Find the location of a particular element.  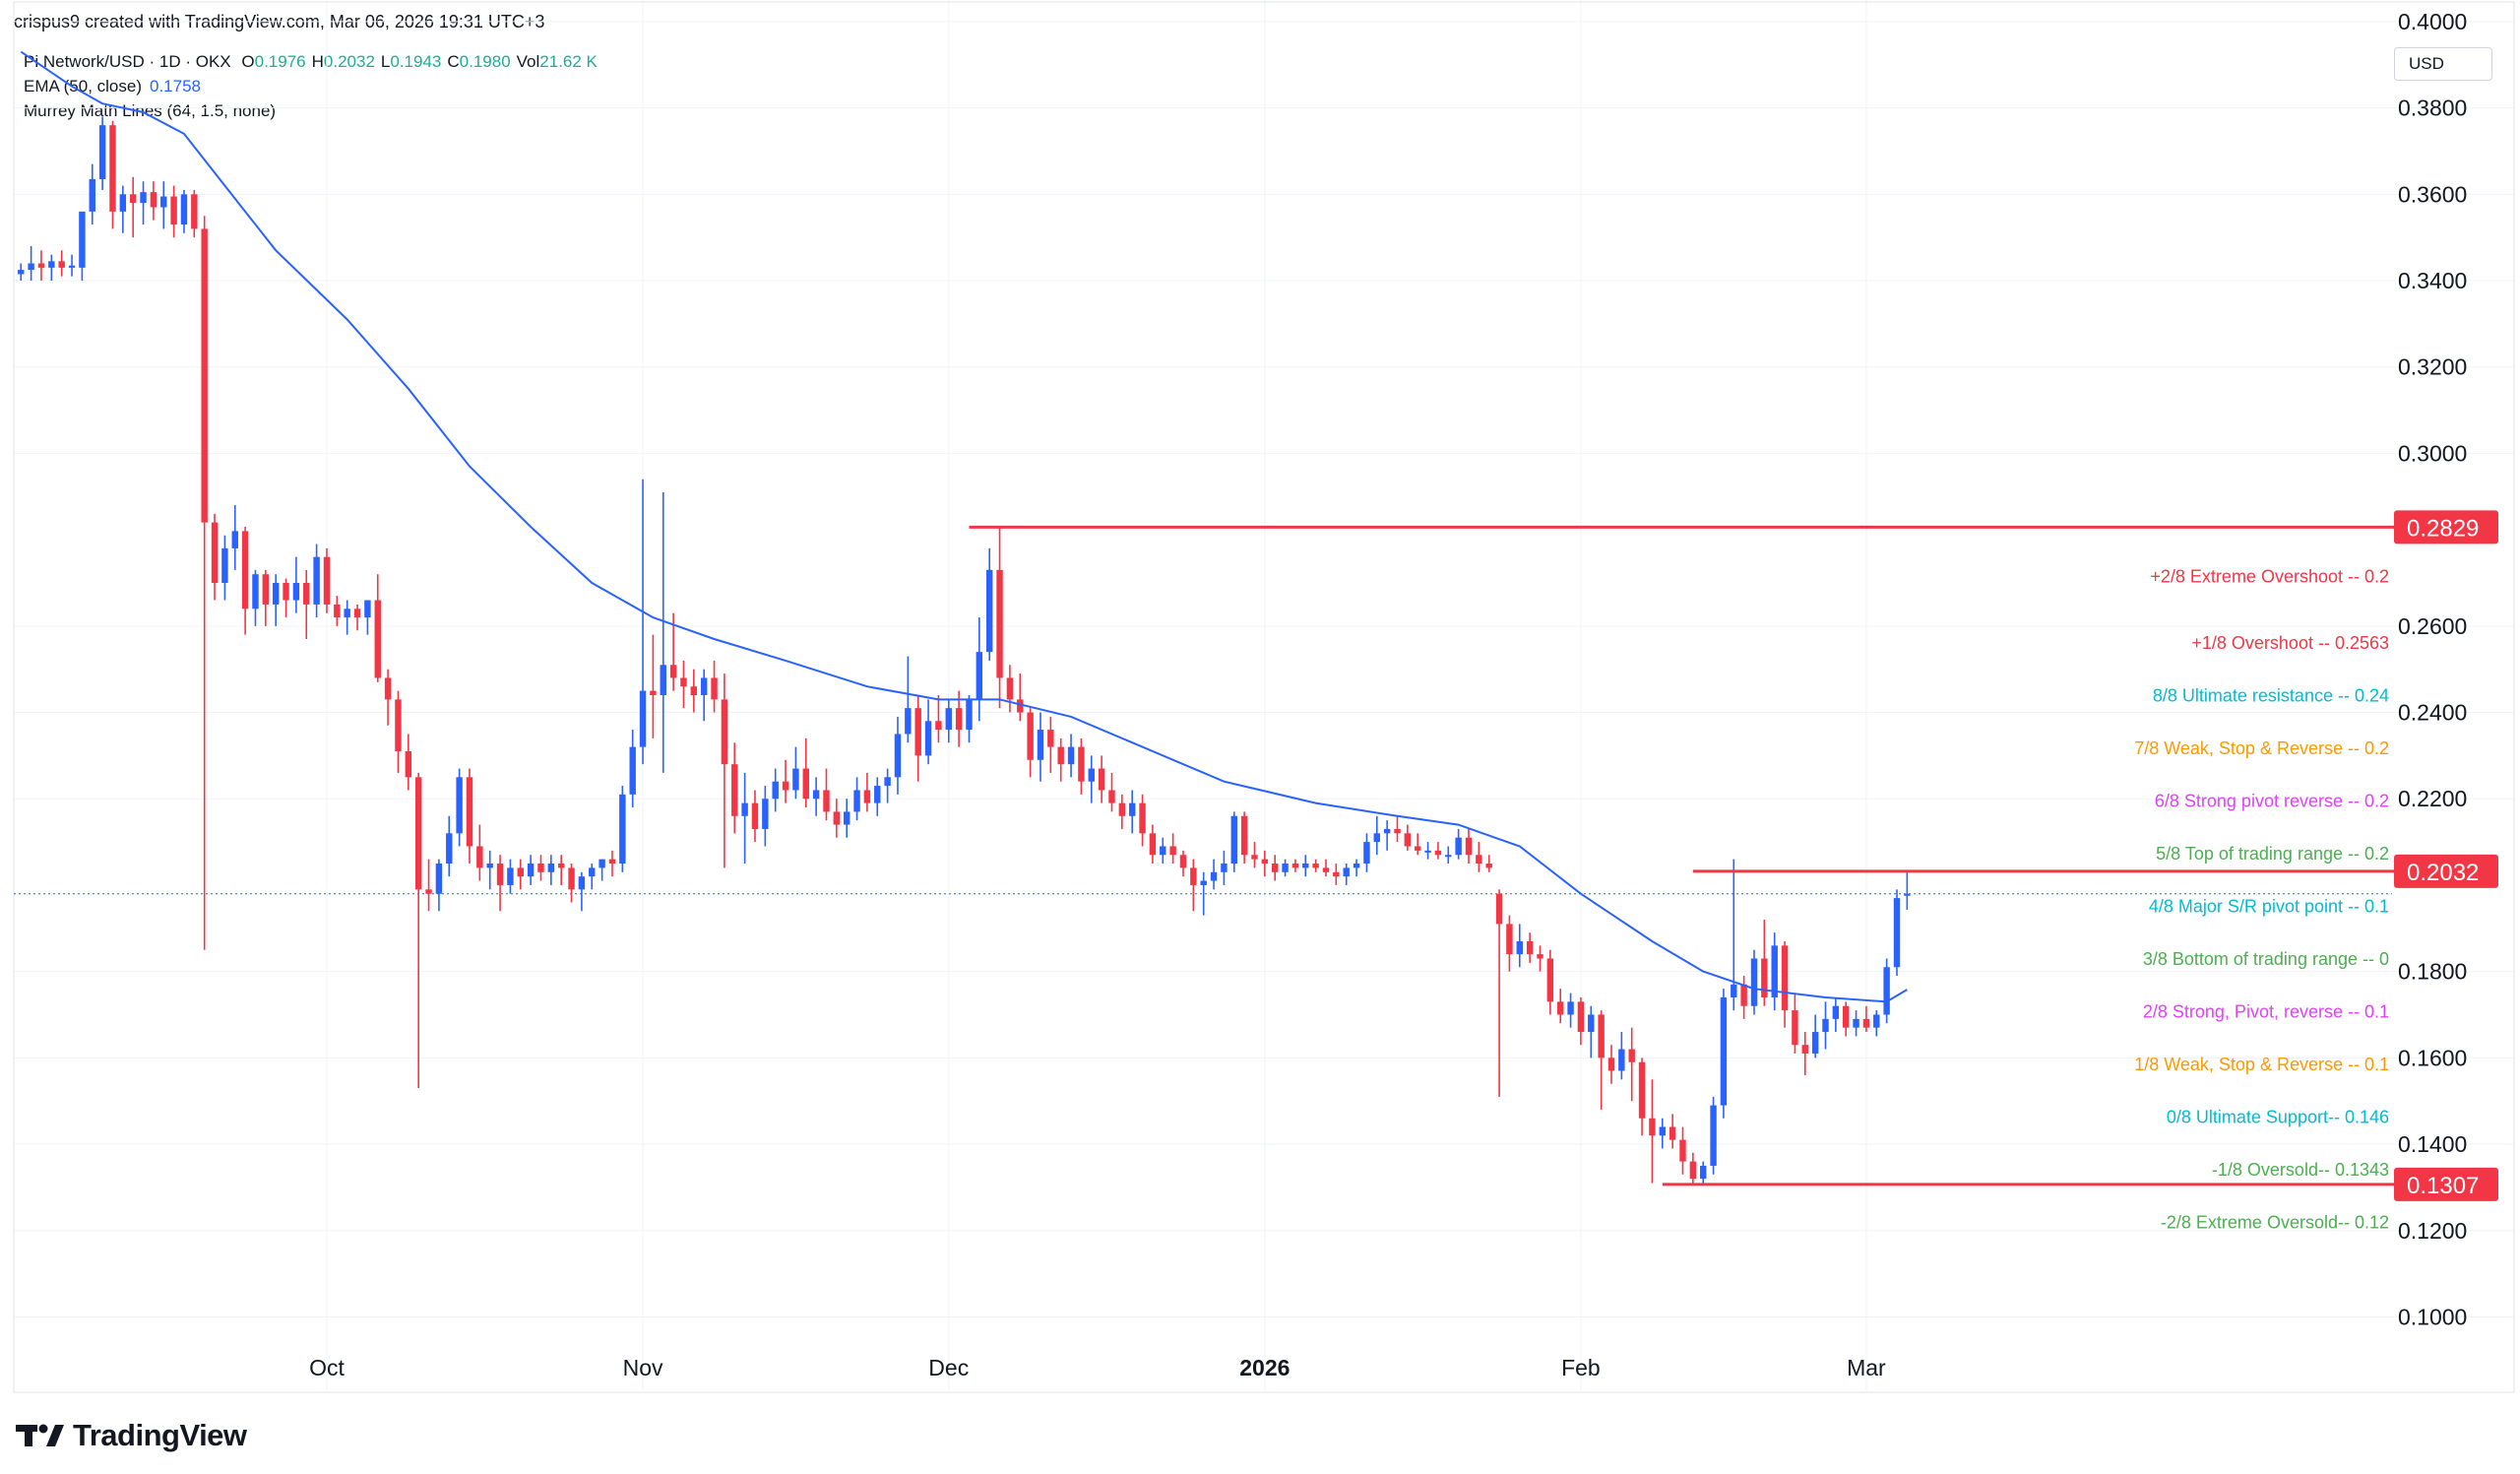

horizontal-line: 0.2032 is located at coordinates (2095, 871).